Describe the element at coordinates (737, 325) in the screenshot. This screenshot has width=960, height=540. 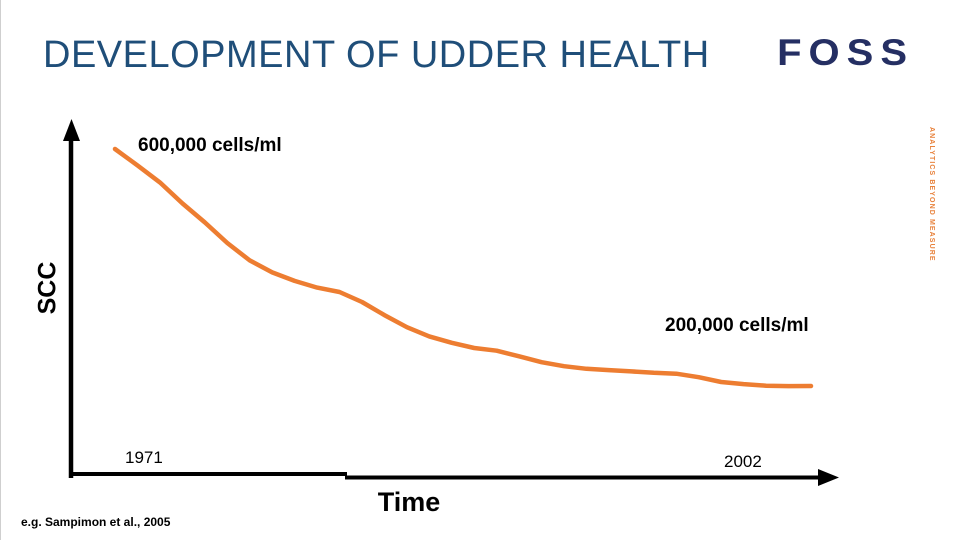
I see `annotation-end-value: 200,000 cells/ml` at that location.